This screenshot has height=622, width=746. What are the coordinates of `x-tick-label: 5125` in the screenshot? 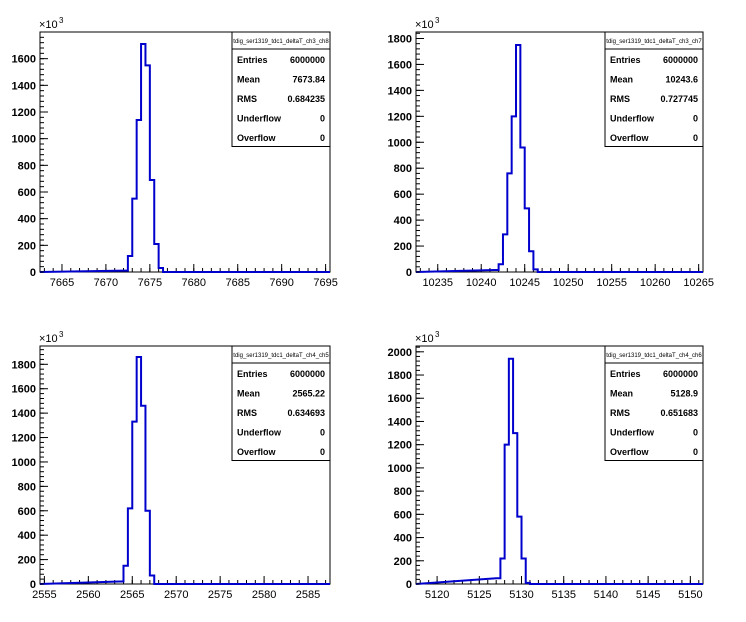 It's located at (479, 595).